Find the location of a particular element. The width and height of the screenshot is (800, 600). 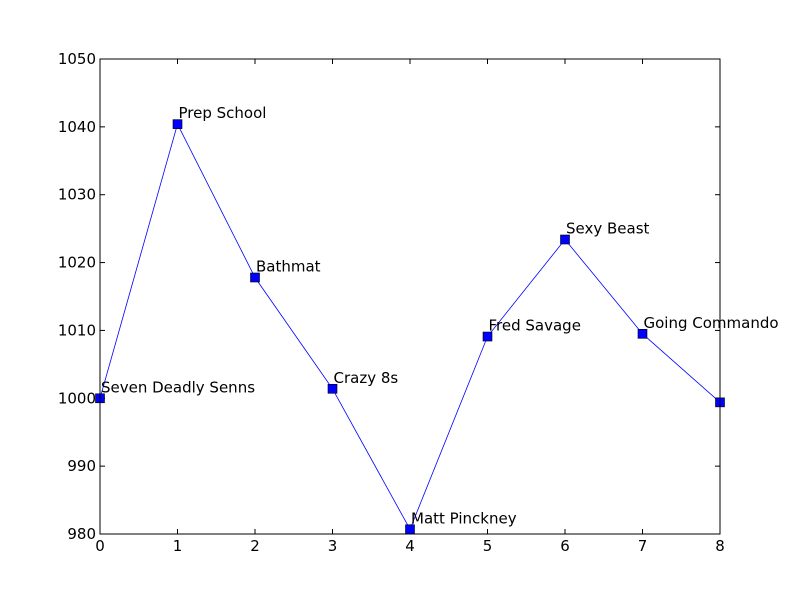

data-point-label: Bathmat is located at coordinates (288, 267).